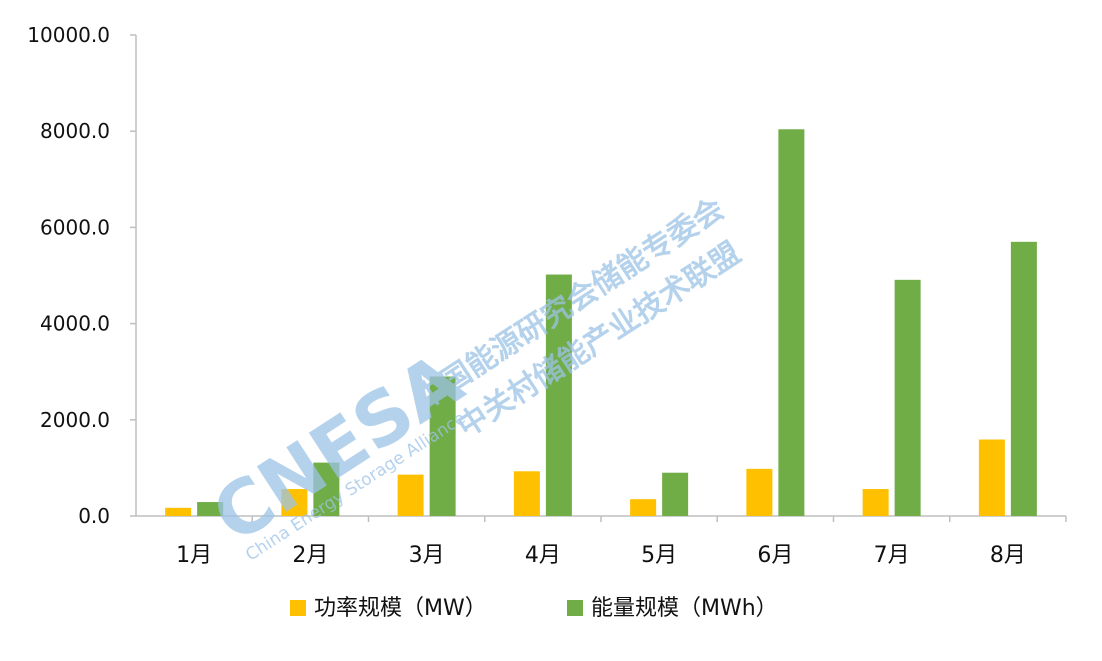 The image size is (1102, 661). Describe the element at coordinates (775, 555) in the screenshot. I see `x-tick-label: 6月` at that location.